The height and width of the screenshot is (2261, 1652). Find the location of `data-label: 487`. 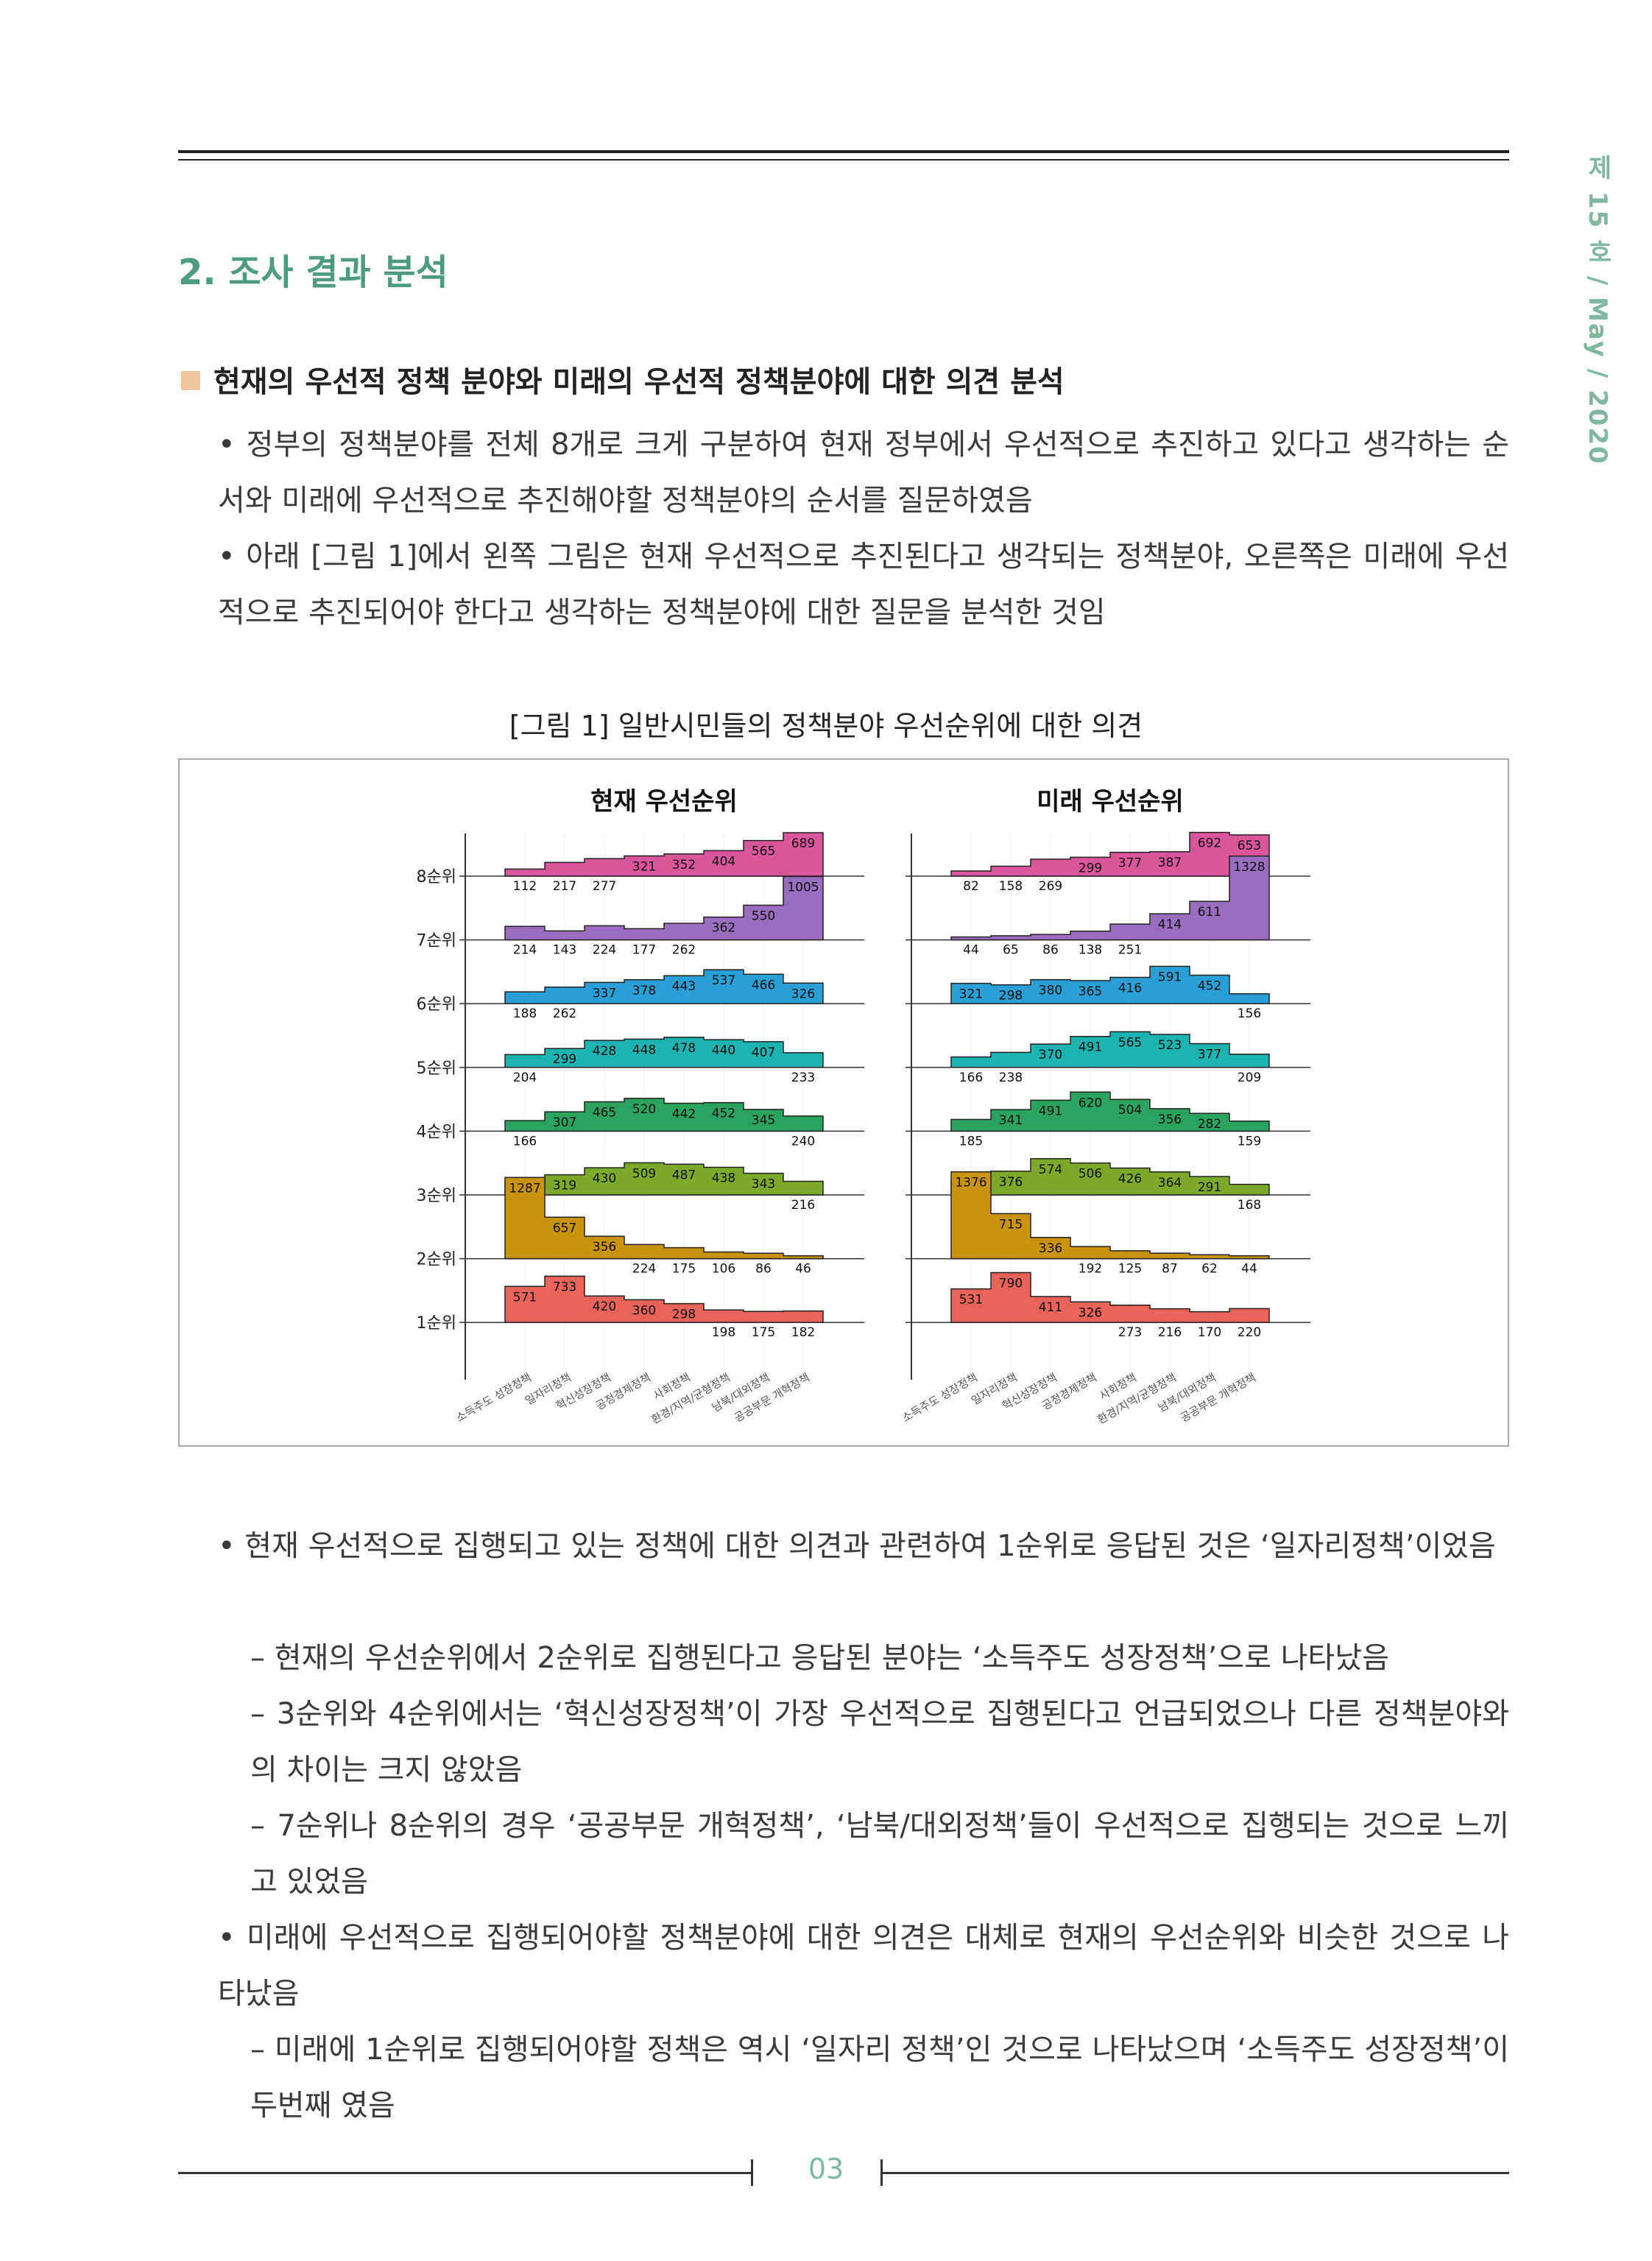

data-label: 487 is located at coordinates (684, 1175).